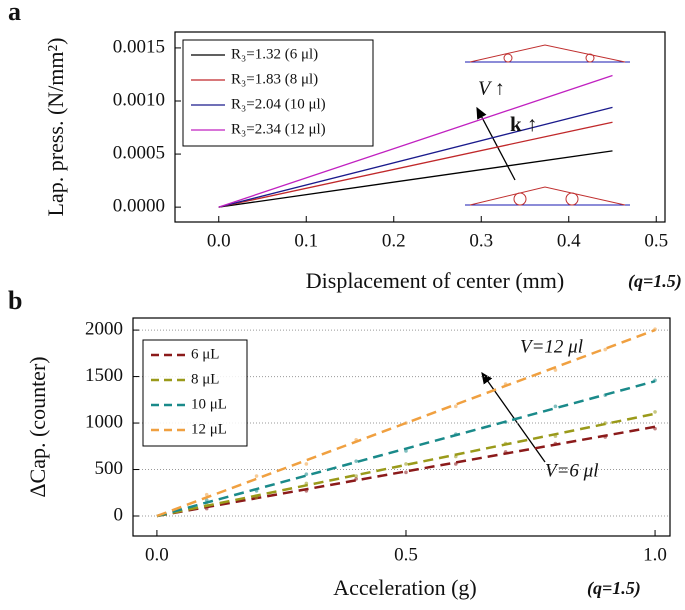 The image size is (685, 610). What do you see at coordinates (572, 470) in the screenshot?
I see `annotation: V=6 μl` at bounding box center [572, 470].